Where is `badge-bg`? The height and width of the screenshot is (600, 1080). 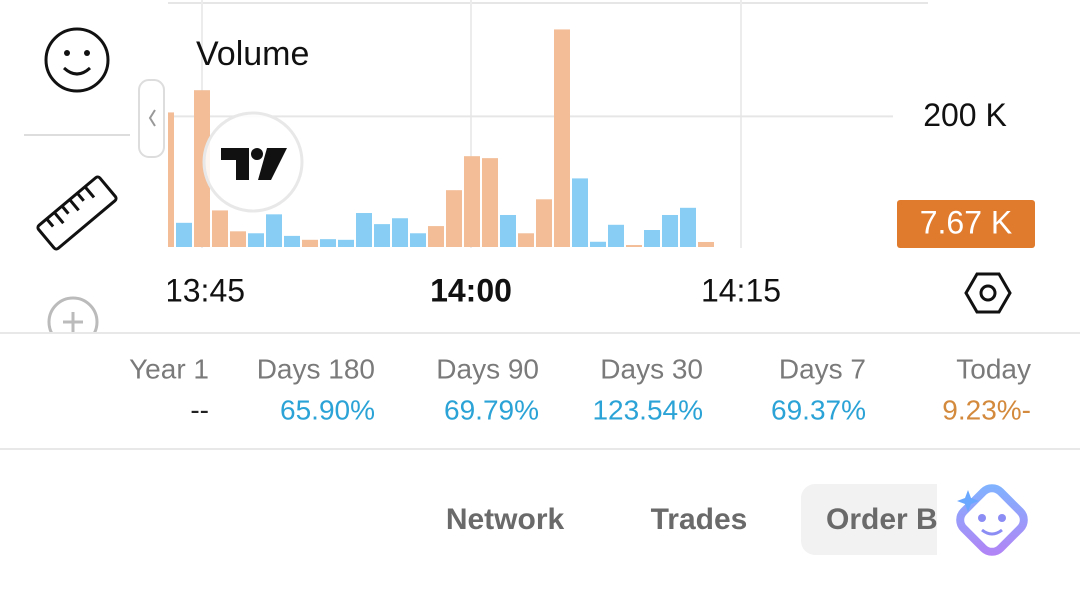
badge-bg is located at coordinates (966, 224).